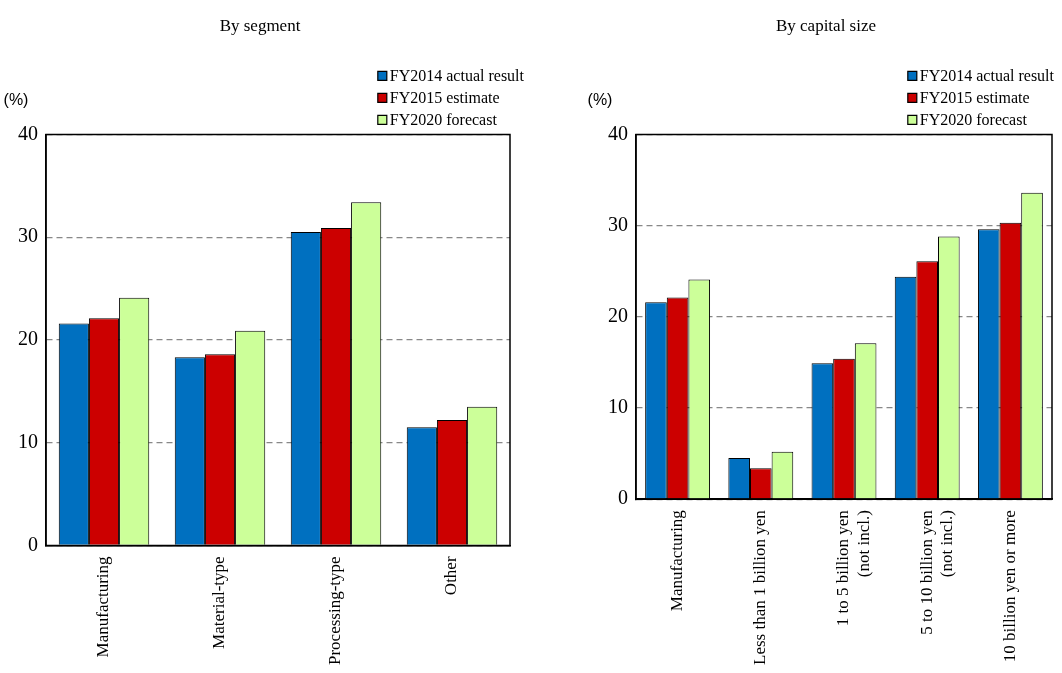 The image size is (1062, 673). I want to click on x-tick-label: Processing-type, so click(335, 610).